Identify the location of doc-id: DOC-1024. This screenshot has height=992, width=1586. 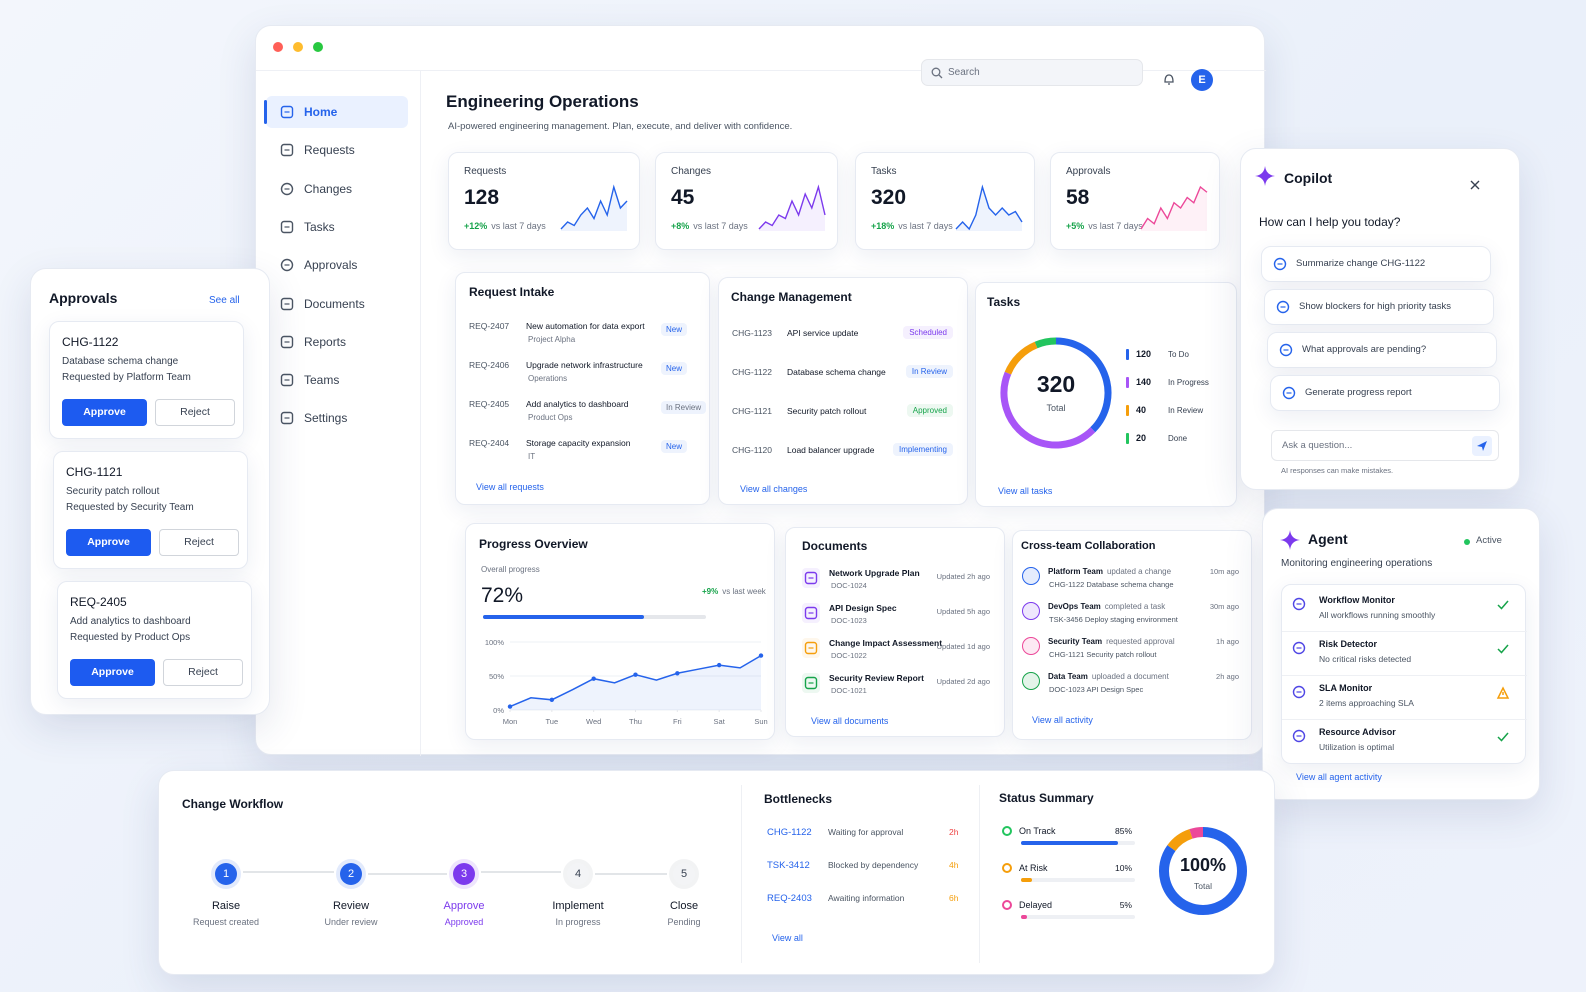
(849, 585).